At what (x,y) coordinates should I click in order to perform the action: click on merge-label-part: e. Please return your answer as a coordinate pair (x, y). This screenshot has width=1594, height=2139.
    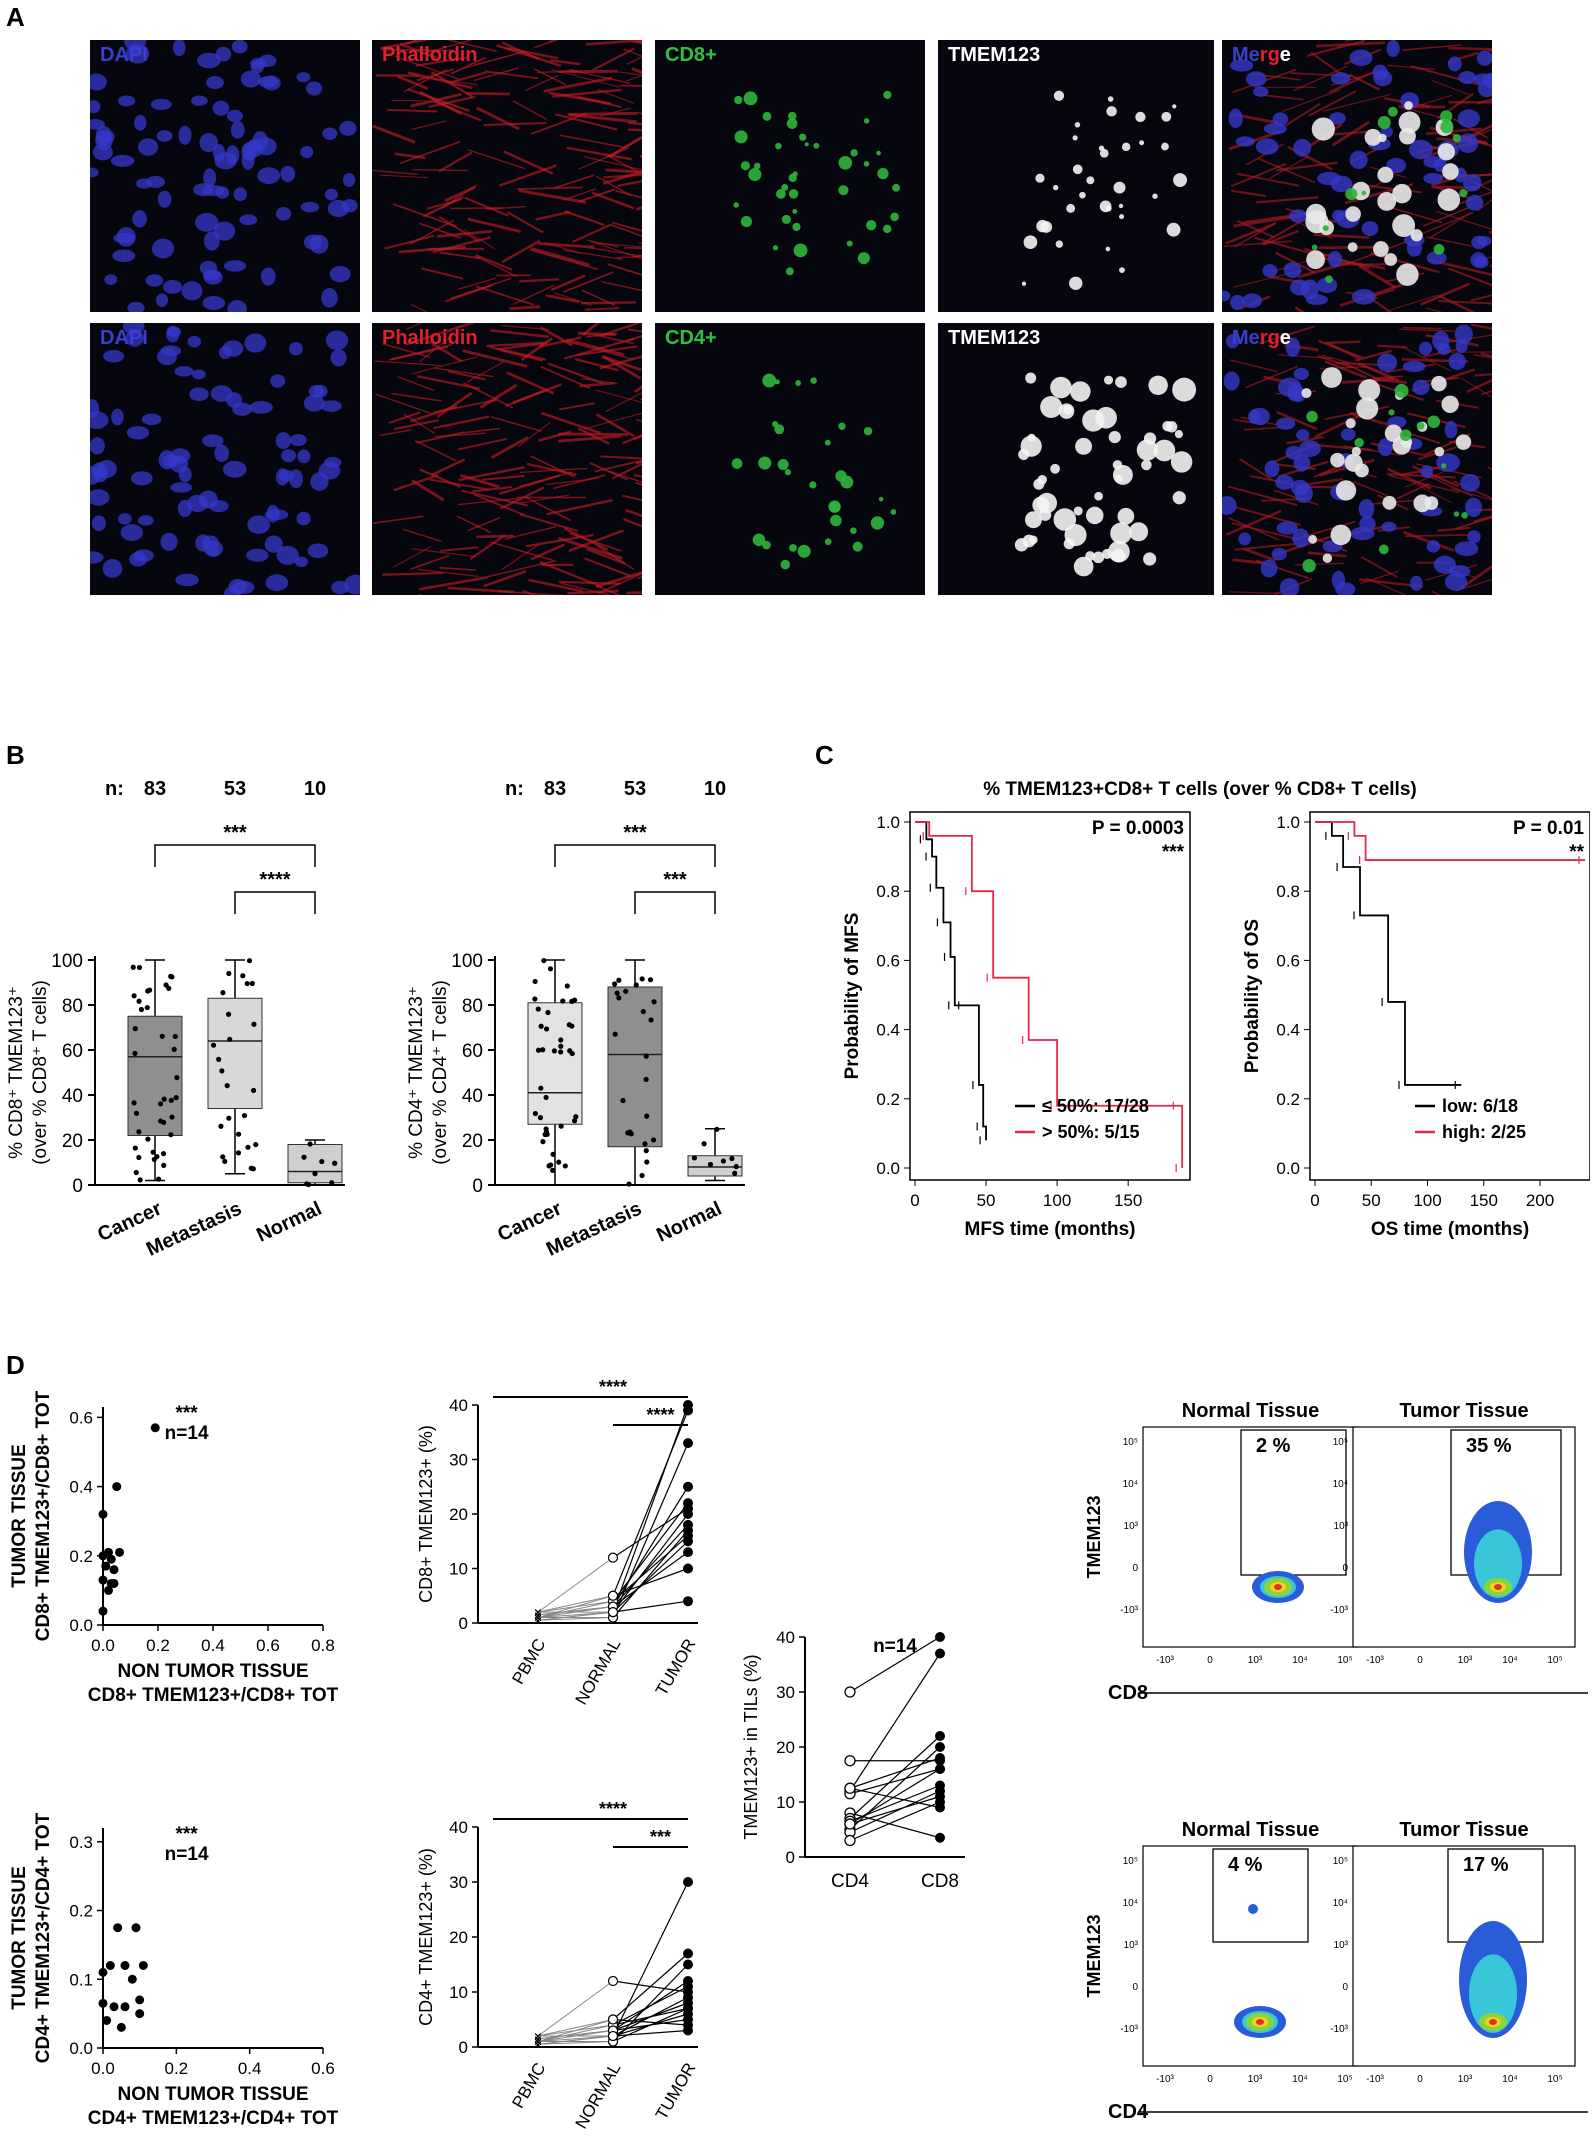
    Looking at the image, I should click on (1285, 338).